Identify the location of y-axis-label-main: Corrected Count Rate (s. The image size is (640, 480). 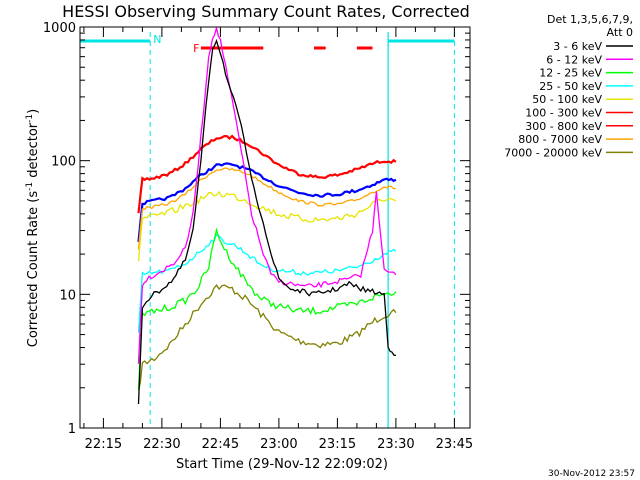
(33, 269).